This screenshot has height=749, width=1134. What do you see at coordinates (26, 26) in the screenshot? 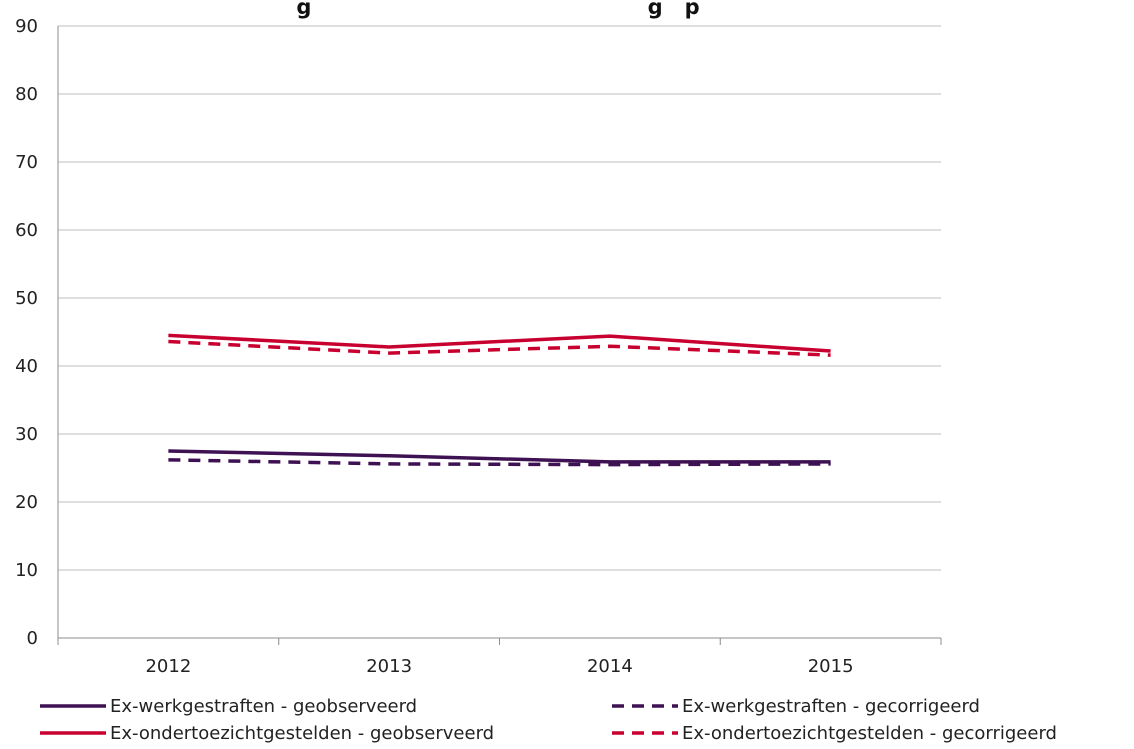
I see `y-tick-label: 90` at bounding box center [26, 26].